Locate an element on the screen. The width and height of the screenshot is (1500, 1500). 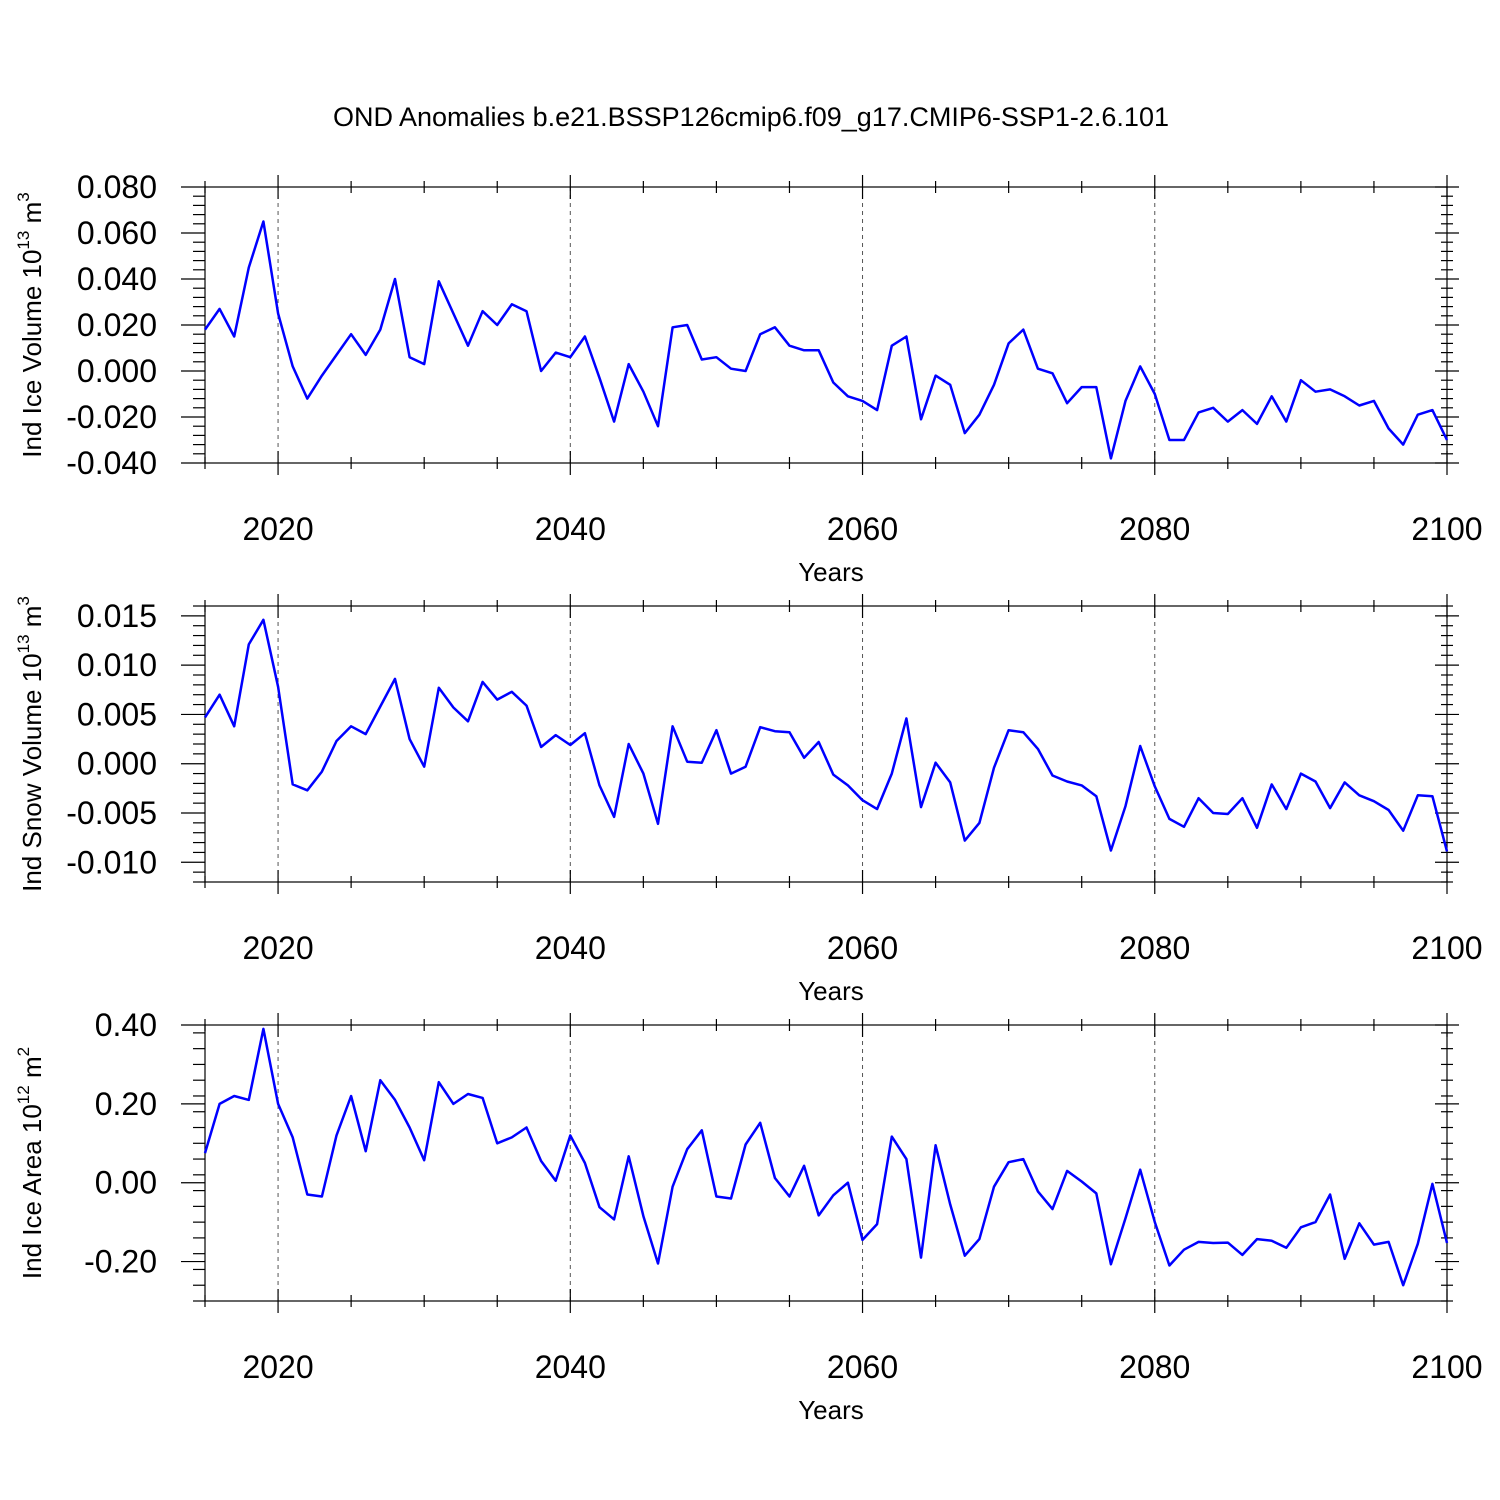
y-tick-label: 0.040 is located at coordinates (117, 279).